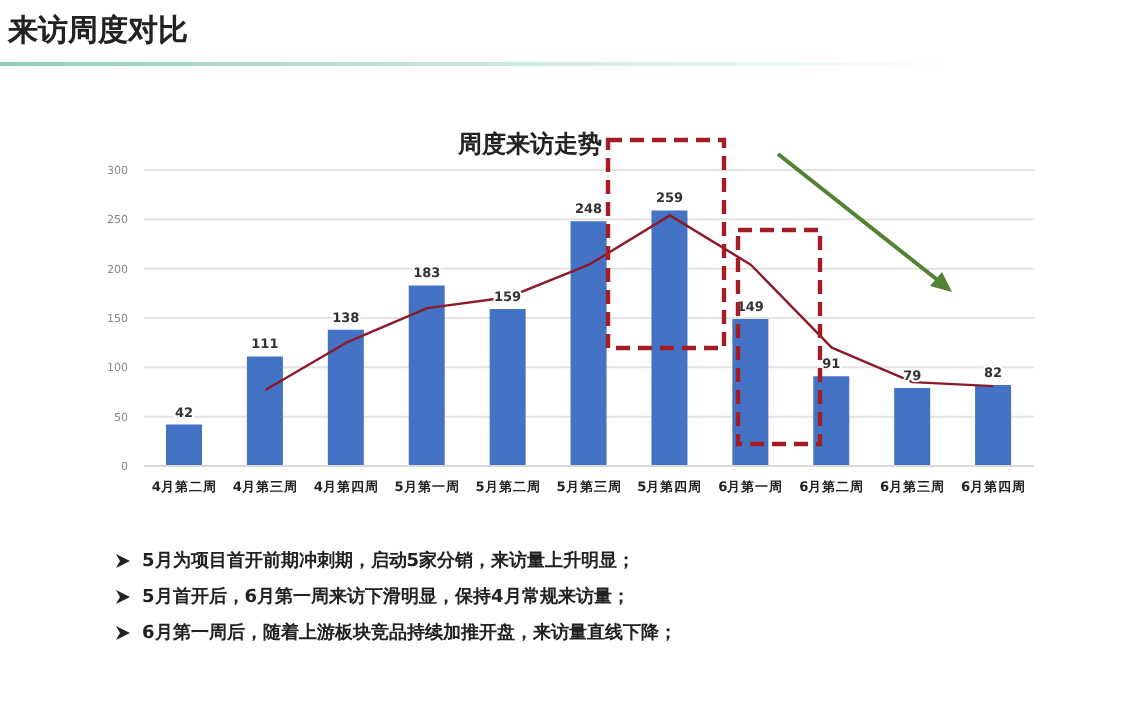 The width and height of the screenshot is (1140, 720). Describe the element at coordinates (386, 597) in the screenshot. I see `text: 5月首开后，6月第一周来访下滑明显，保持4月常规来访量；` at that location.